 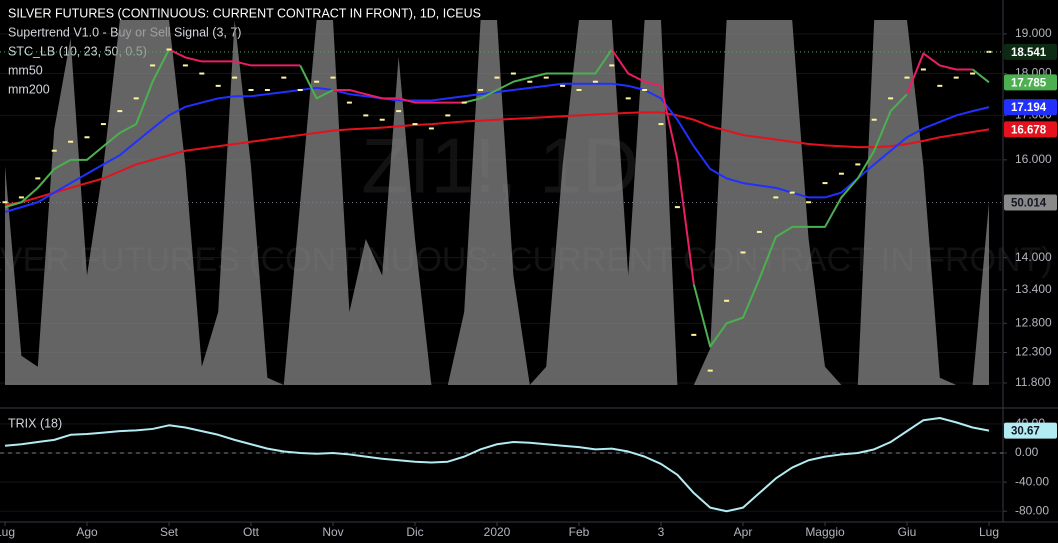 What do you see at coordinates (1033, 382) in the screenshot?
I see `y-tick-label: 11.800` at bounding box center [1033, 382].